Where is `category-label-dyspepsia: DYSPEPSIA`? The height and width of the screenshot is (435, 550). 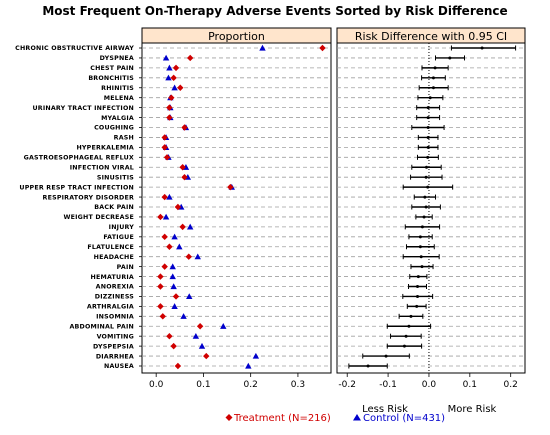
category-label-dyspepsia: DYSPEPSIA is located at coordinates (113, 346).